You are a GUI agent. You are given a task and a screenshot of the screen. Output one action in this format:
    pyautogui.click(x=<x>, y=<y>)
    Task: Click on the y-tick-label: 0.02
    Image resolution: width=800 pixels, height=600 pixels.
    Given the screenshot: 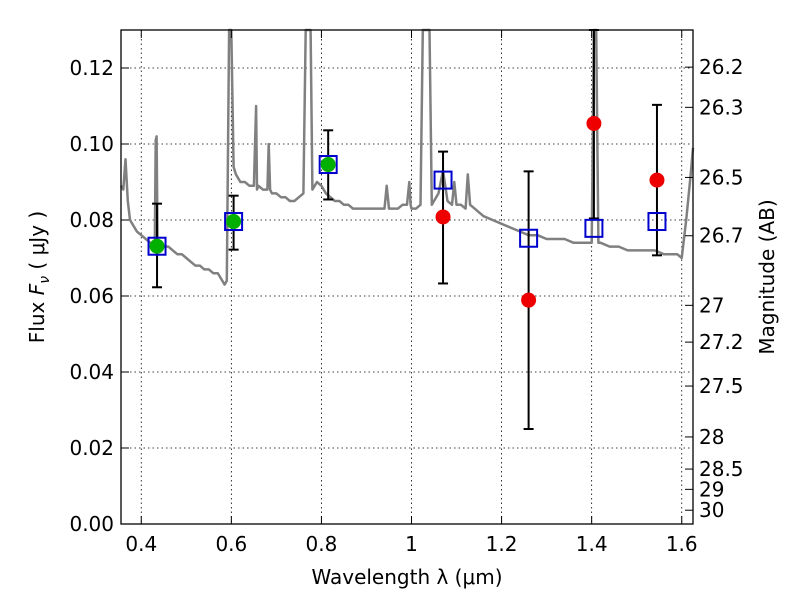 What is the action you would take?
    pyautogui.click(x=91, y=448)
    